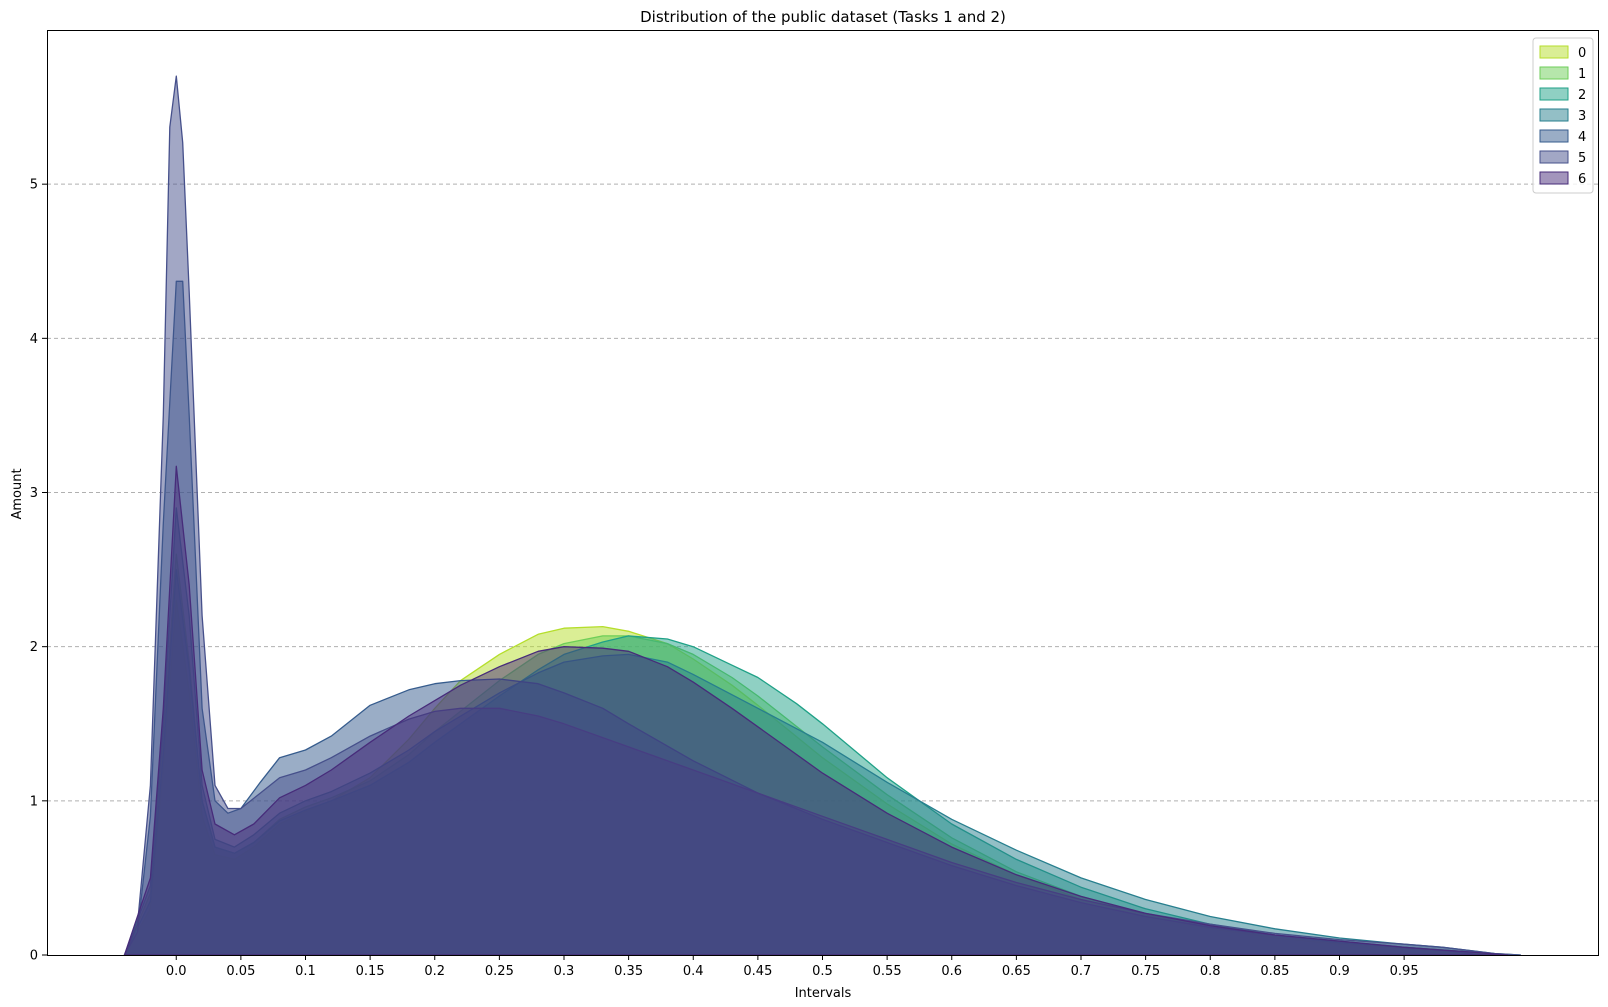  I want to click on x-tick-label: 0.1, so click(305, 971).